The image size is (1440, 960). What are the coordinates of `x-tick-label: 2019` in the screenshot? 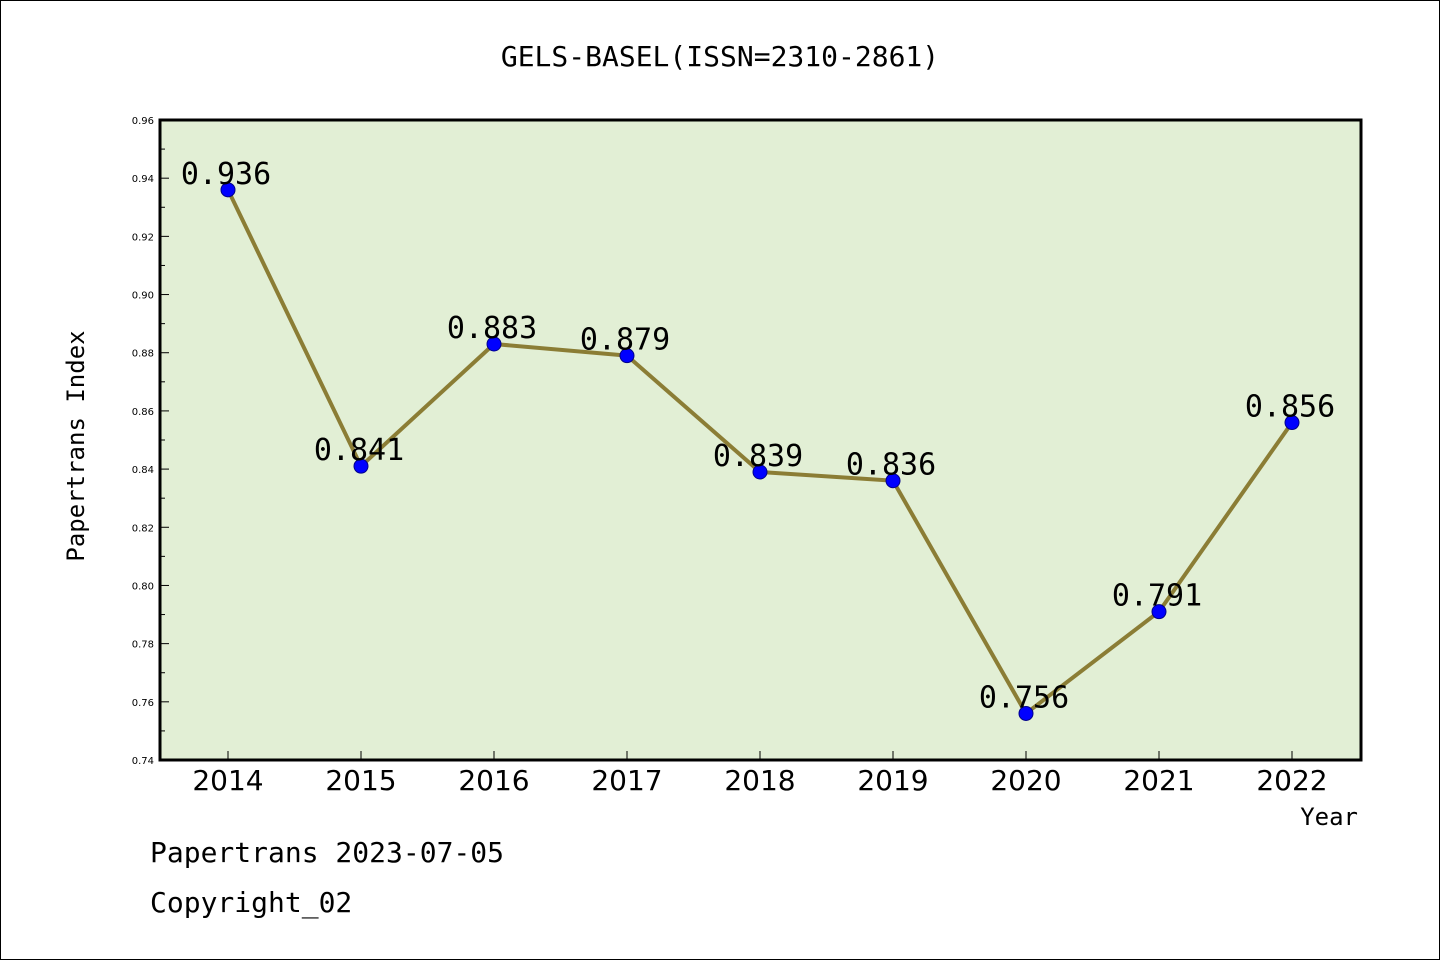 It's located at (892, 780).